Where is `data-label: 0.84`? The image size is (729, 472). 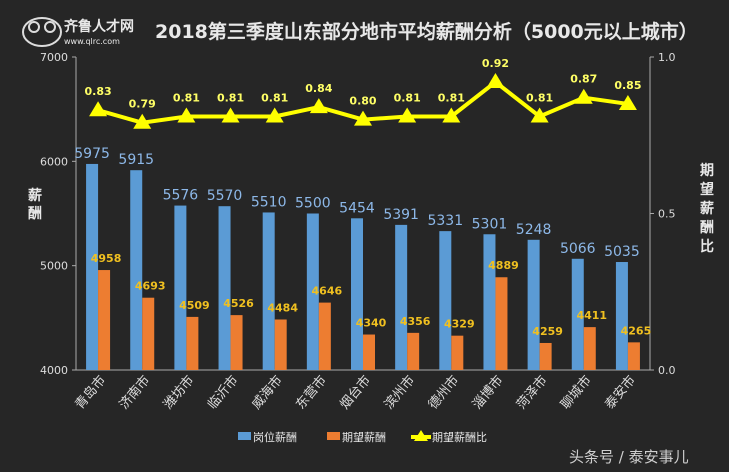 data-label: 0.84 is located at coordinates (318, 88).